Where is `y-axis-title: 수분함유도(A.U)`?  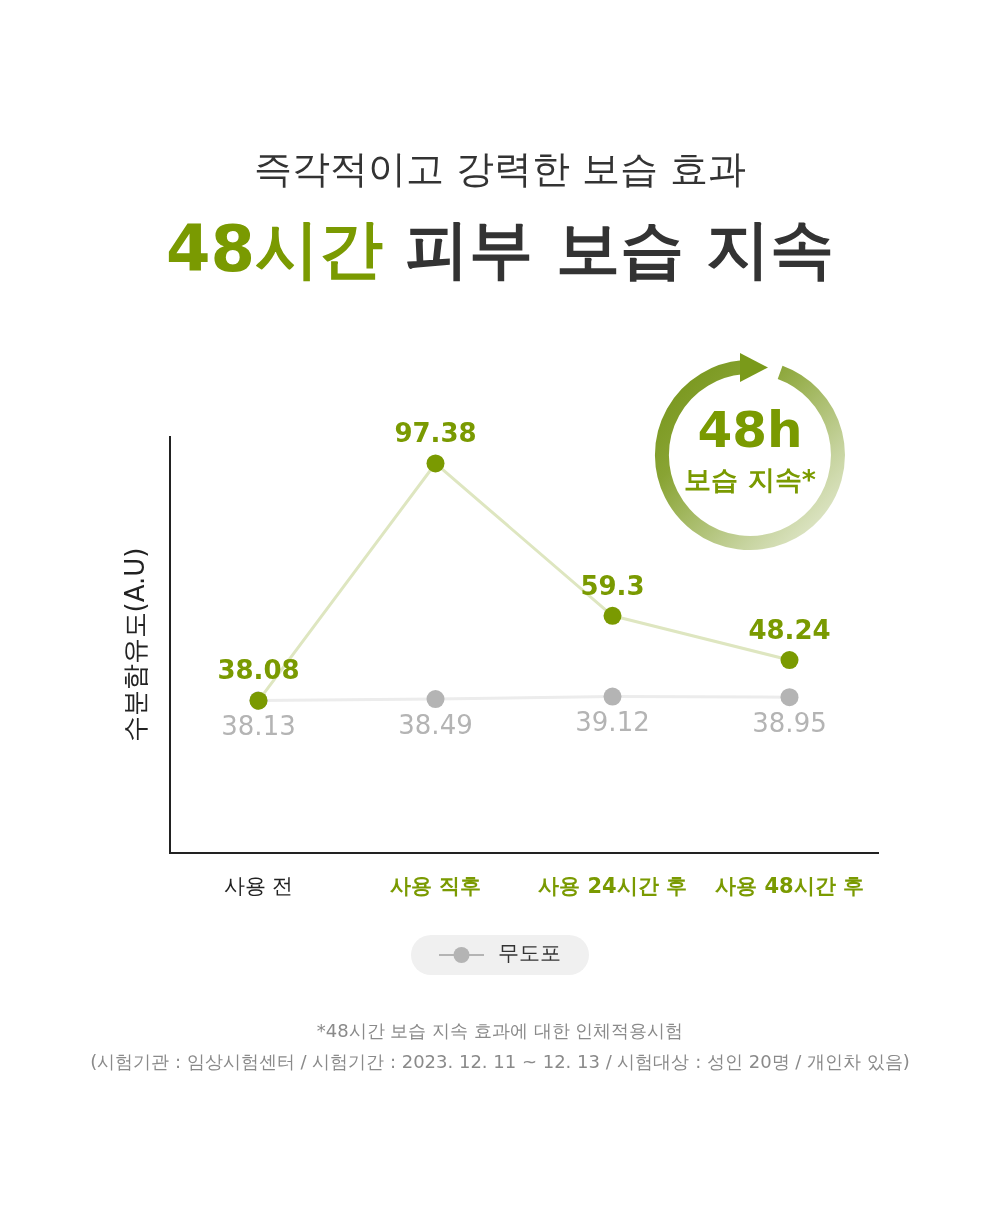 y-axis-title: 수분함유도(A.U) is located at coordinates (135, 645).